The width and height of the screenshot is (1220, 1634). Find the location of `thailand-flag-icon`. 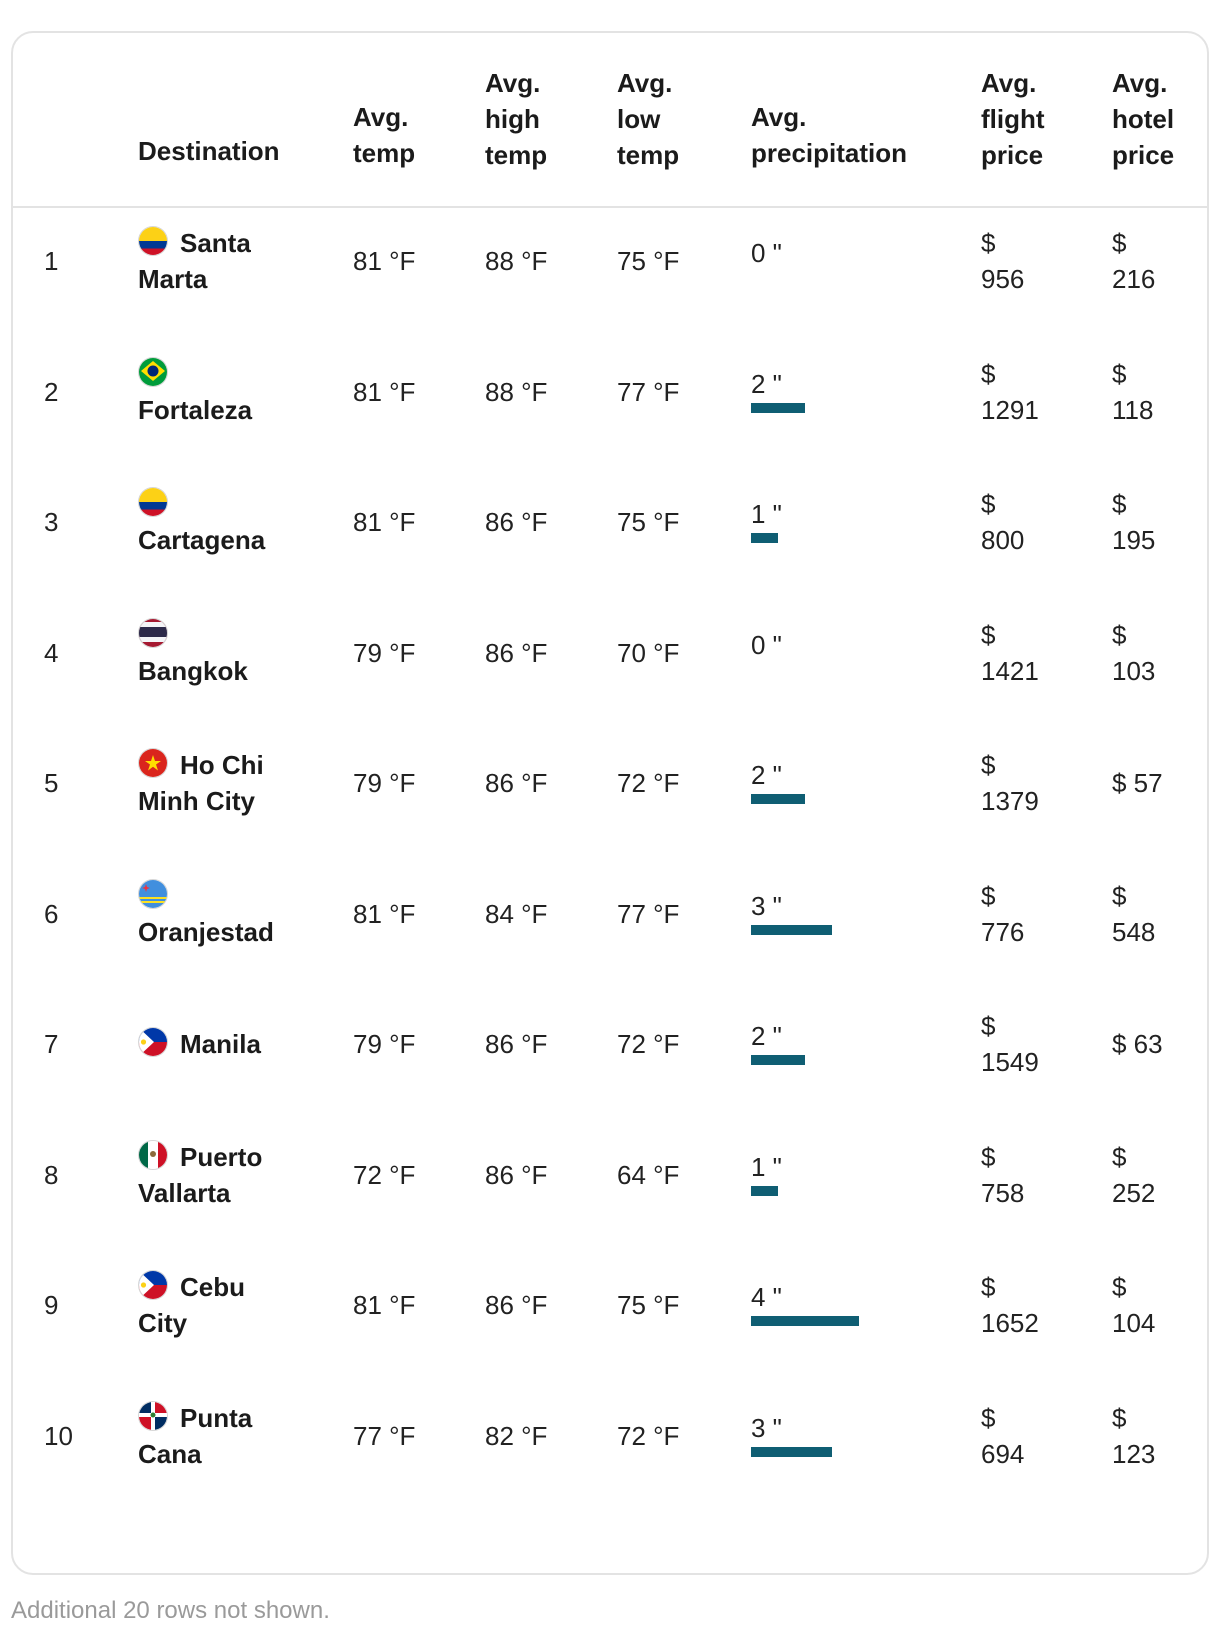

thailand-flag-icon is located at coordinates (153, 632).